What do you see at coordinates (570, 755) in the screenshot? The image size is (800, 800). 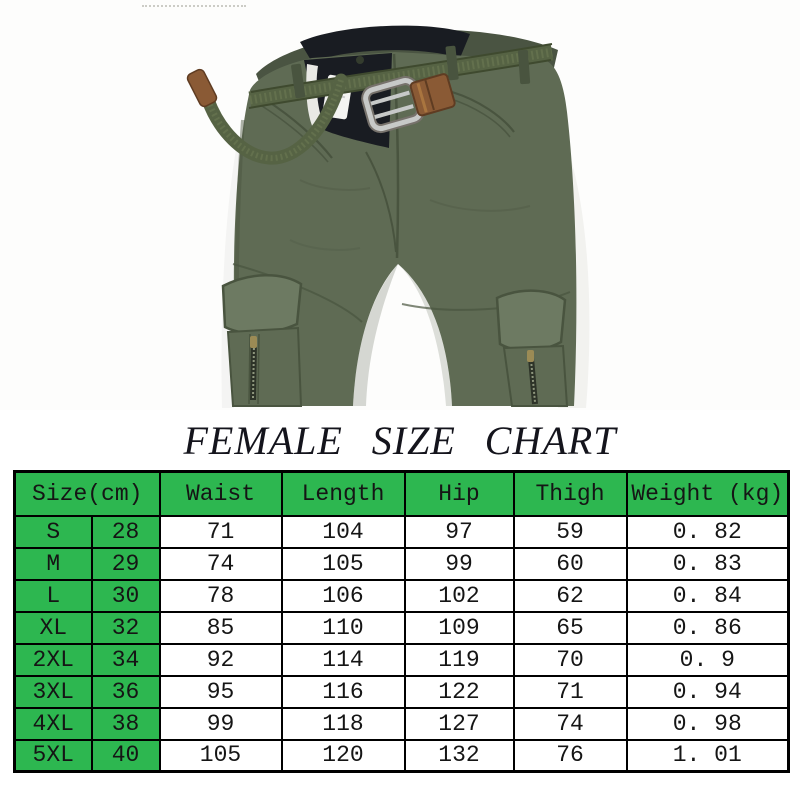 I see `thigh-cell: 76` at bounding box center [570, 755].